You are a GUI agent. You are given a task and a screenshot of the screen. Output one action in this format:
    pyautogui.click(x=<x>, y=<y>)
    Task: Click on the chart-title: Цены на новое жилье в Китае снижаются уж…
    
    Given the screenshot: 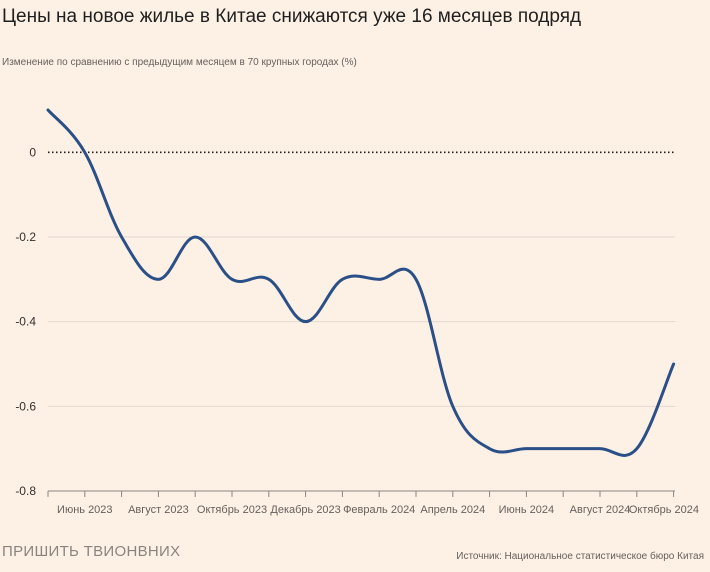 What is the action you would take?
    pyautogui.click(x=292, y=16)
    